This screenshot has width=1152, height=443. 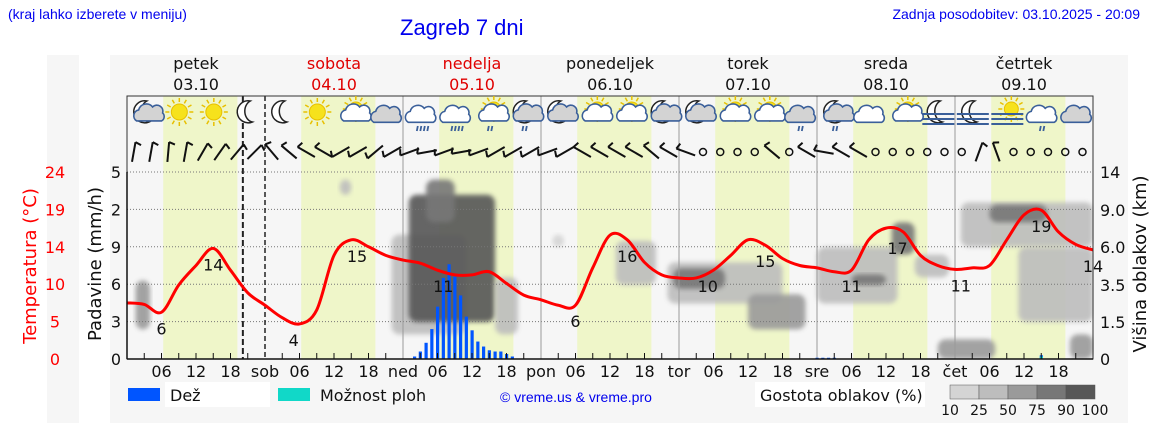 What do you see at coordinates (972, 112) in the screenshot?
I see `weather-icon-moon-fog` at bounding box center [972, 112].